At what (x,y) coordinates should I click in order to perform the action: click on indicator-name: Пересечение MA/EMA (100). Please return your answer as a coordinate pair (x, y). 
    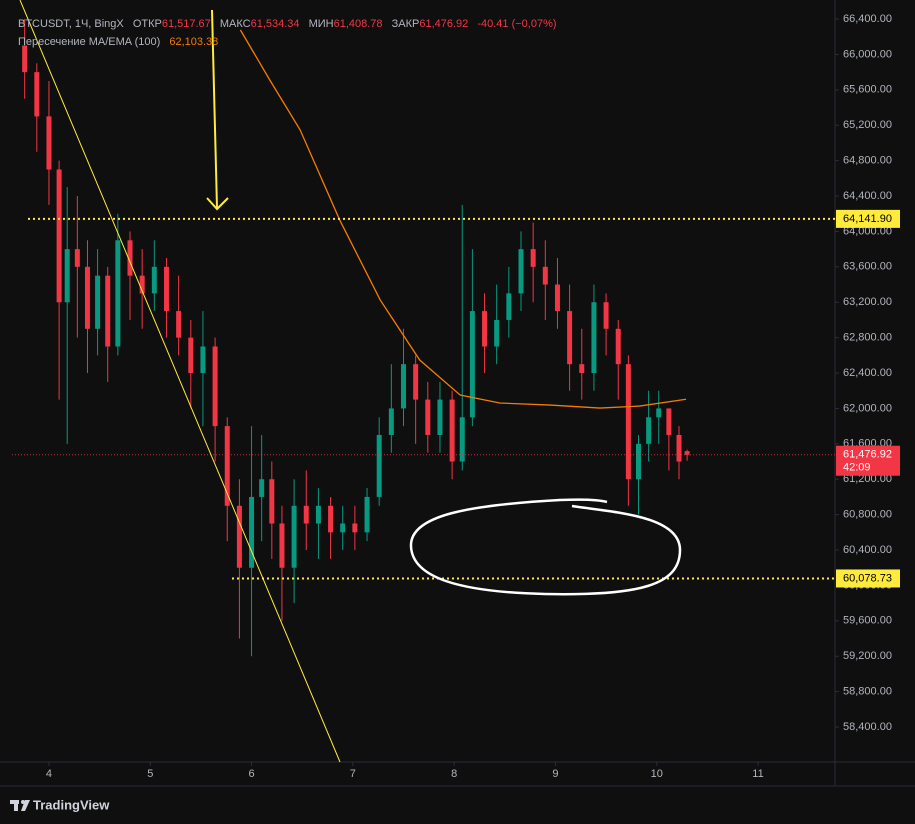
    Looking at the image, I should click on (89, 42).